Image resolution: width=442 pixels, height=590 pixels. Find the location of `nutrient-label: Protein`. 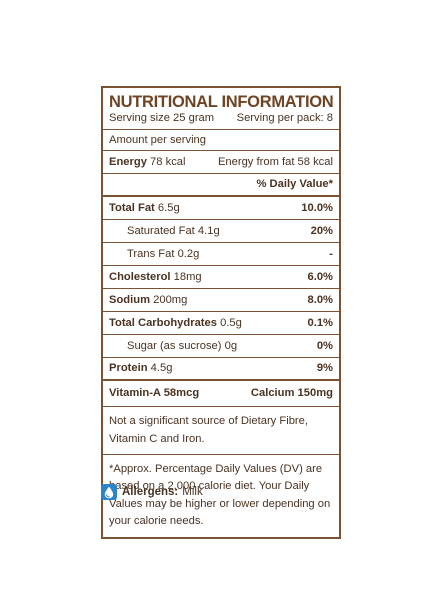

nutrient-label: Protein is located at coordinates (128, 368).